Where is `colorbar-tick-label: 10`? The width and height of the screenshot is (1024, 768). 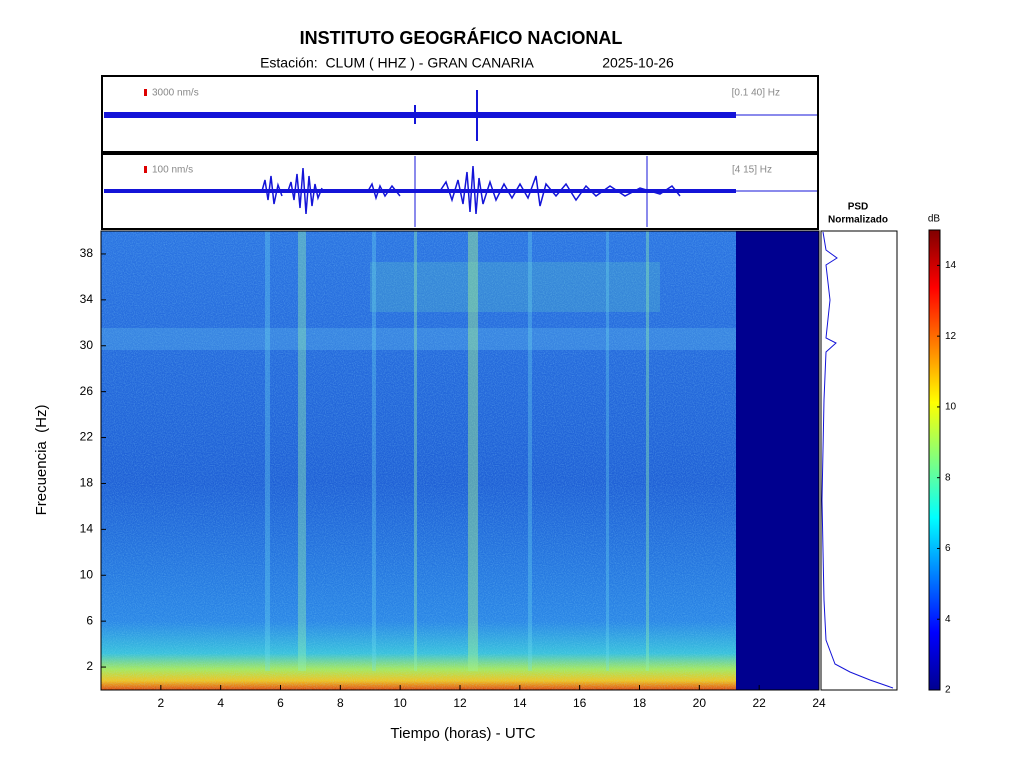 colorbar-tick-label: 10 is located at coordinates (951, 407).